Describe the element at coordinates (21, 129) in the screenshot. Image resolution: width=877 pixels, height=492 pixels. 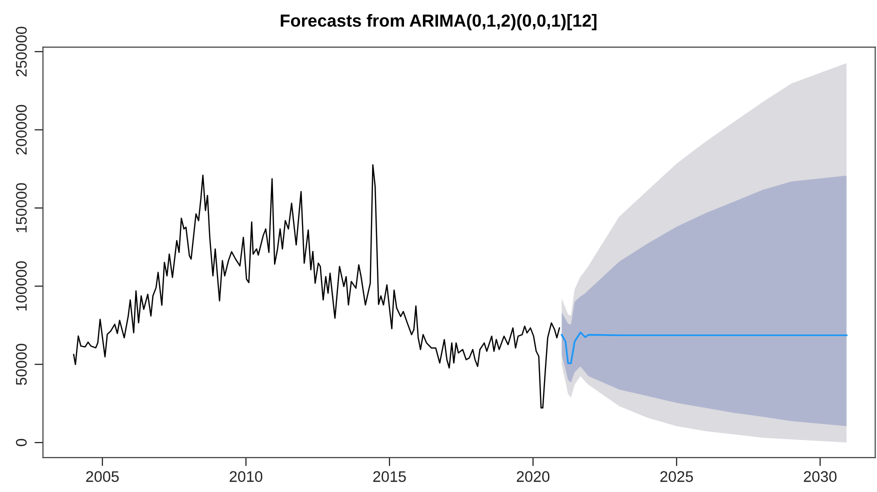
I see `y-tick-label: 200000` at that location.